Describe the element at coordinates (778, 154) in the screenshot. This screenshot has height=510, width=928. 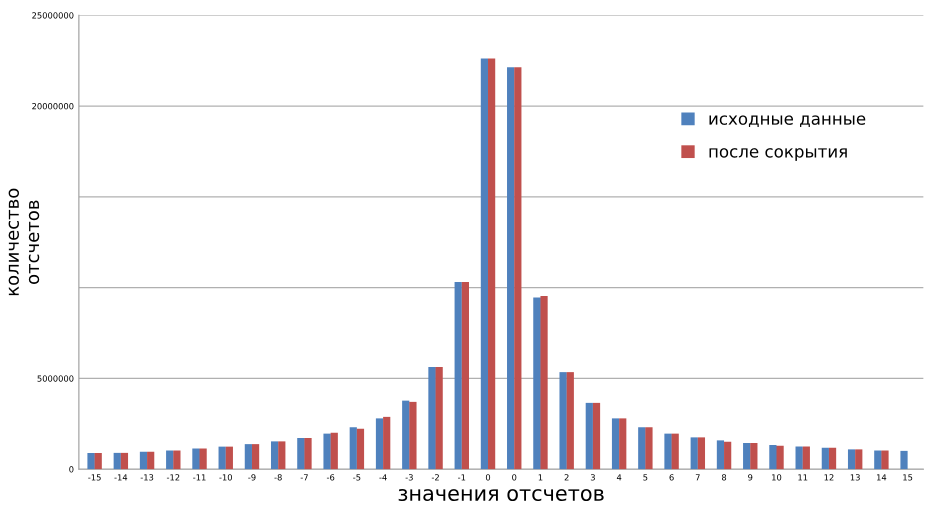
I see `legend-label: после сокрытия` at that location.